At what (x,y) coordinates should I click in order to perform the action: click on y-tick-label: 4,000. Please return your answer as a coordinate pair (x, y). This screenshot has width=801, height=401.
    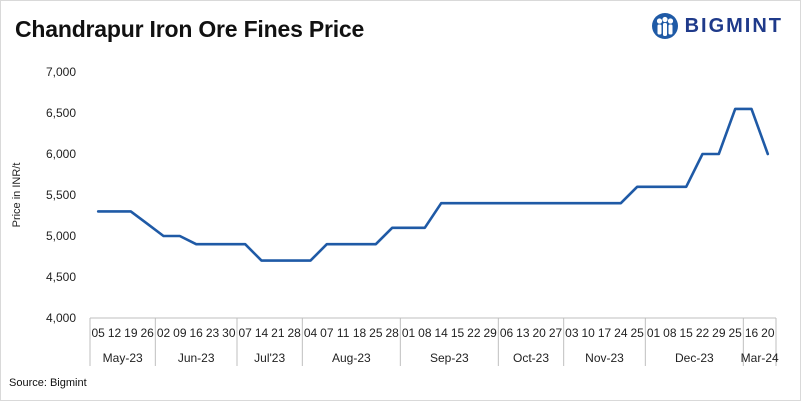
    Looking at the image, I should click on (61, 318).